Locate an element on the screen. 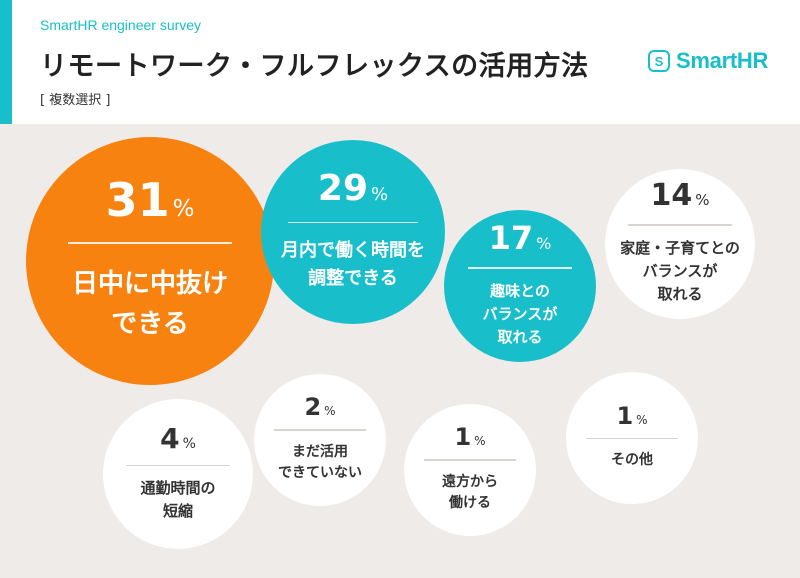 The image size is (800, 578). bubble-4: 14% 家庭・子育てとの バランスが 取れる is located at coordinates (680, 244).